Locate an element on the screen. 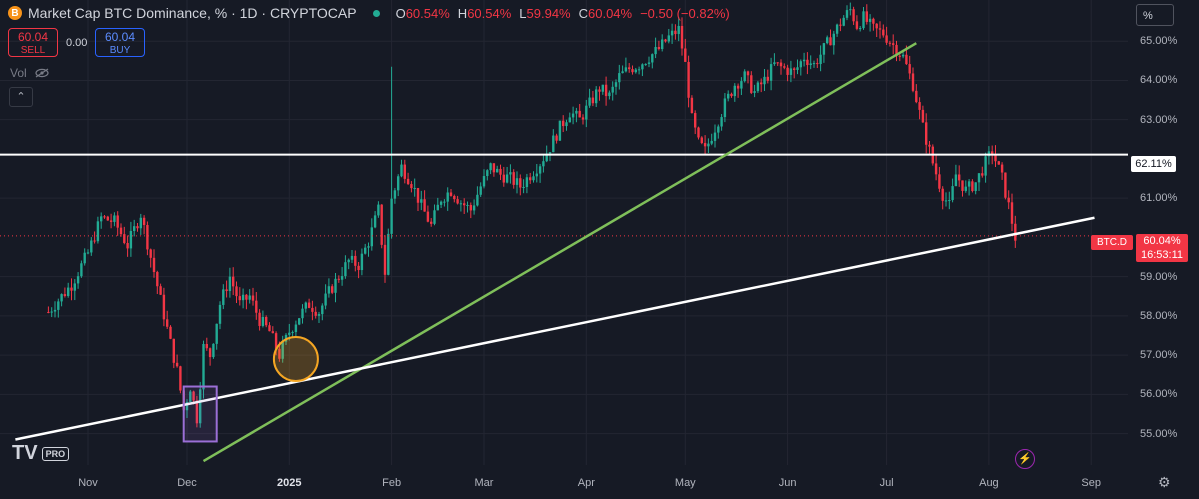  x-tick-label: Nov is located at coordinates (88, 483).